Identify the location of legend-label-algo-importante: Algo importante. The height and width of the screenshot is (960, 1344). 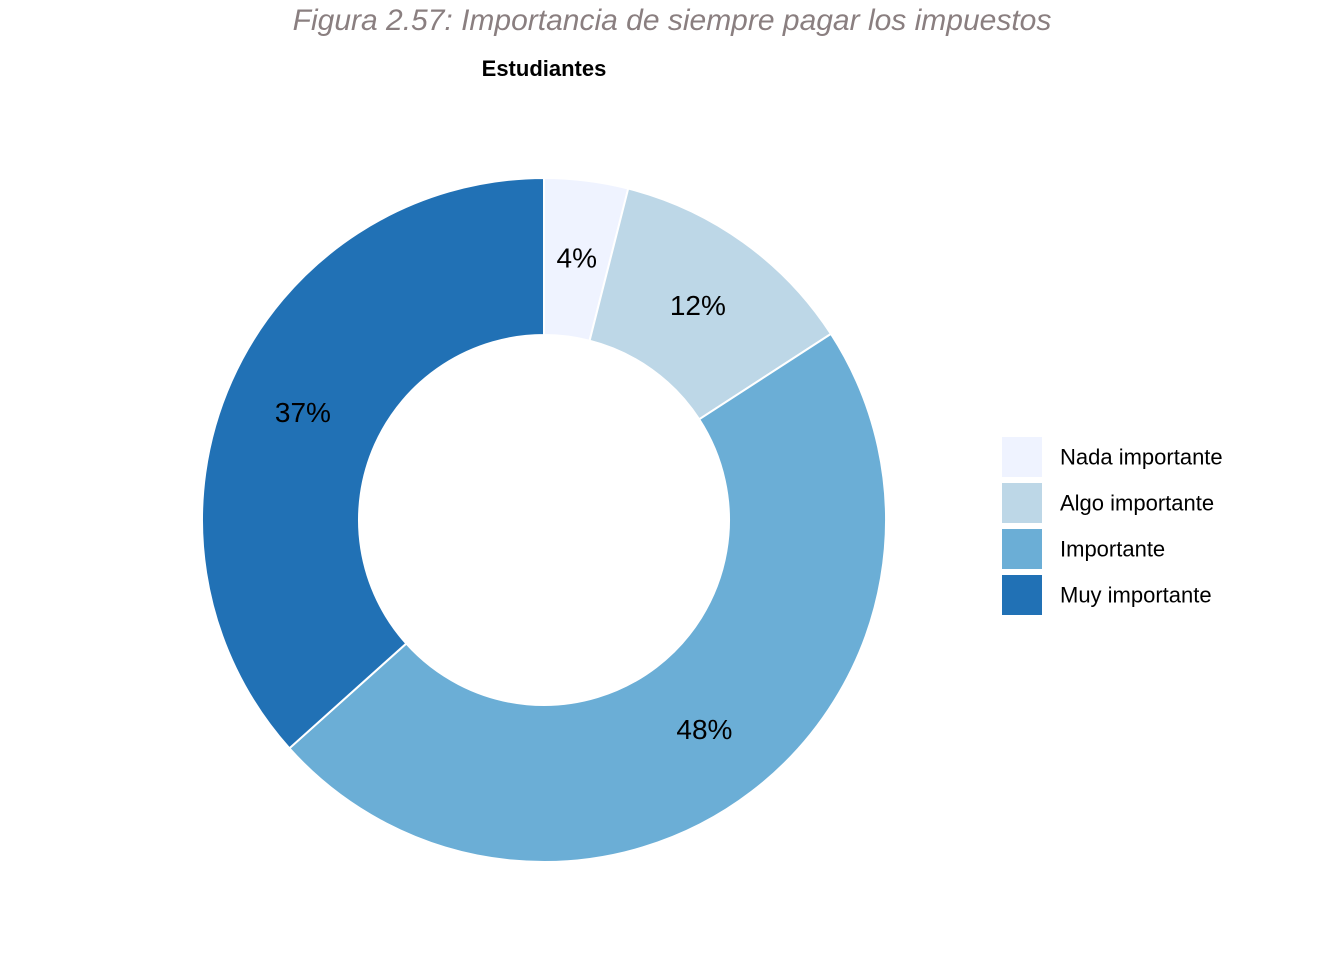
(1137, 503).